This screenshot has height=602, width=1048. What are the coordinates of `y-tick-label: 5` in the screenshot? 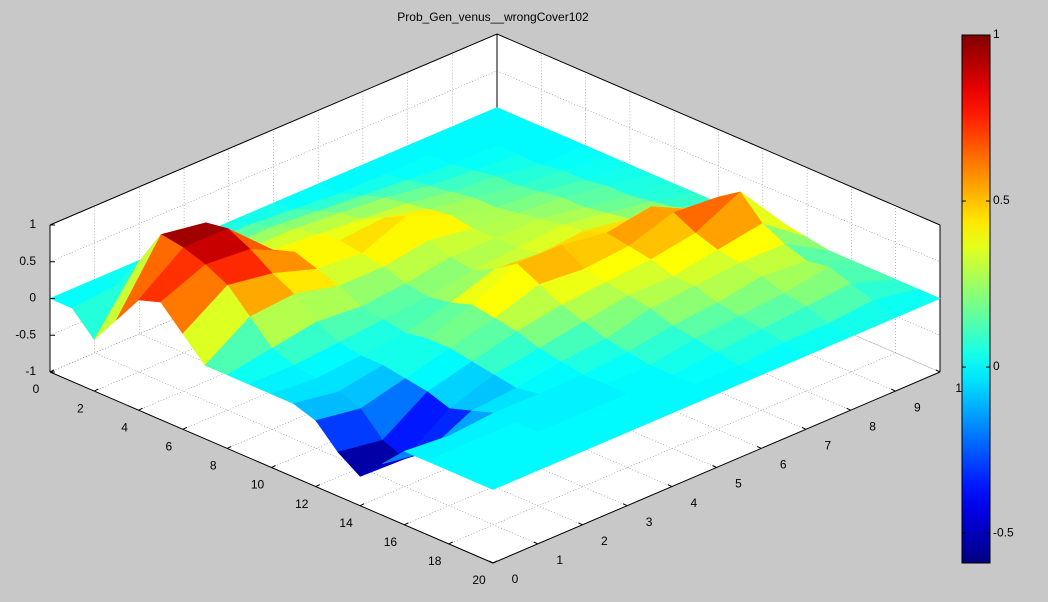 It's located at (738, 484).